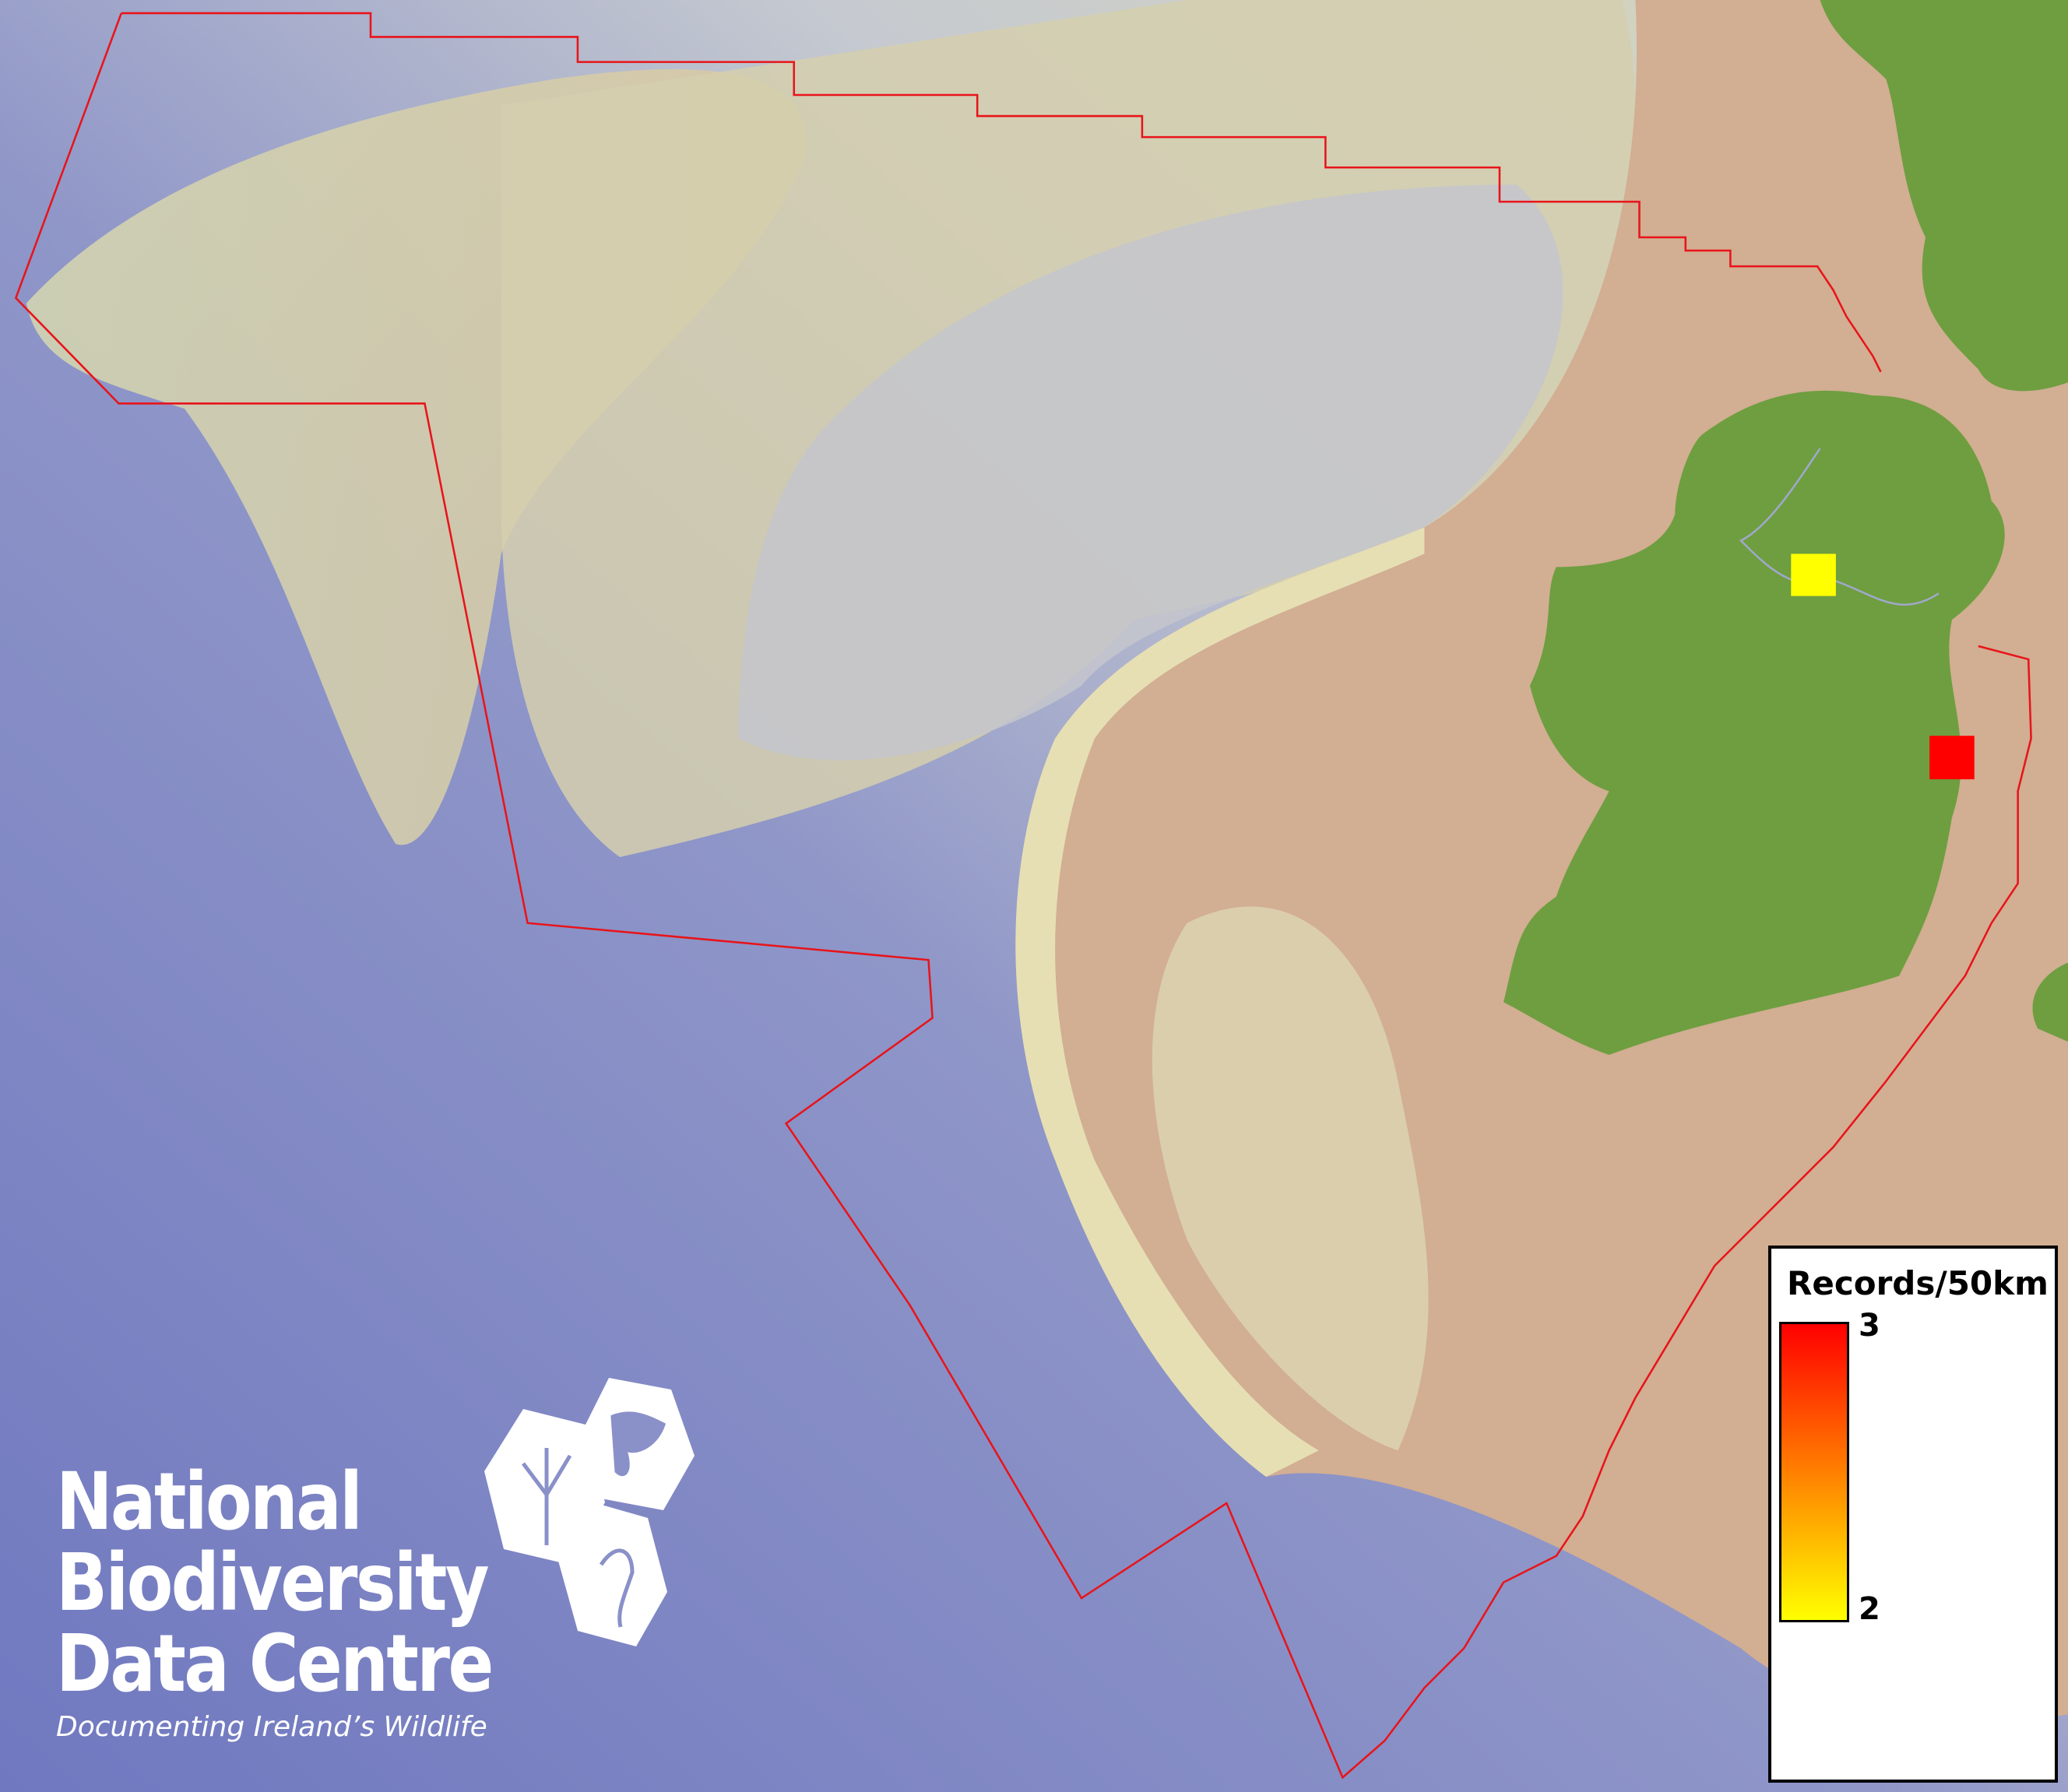 This screenshot has width=2068, height=1792. What do you see at coordinates (271, 1727) in the screenshot?
I see `logo-tagline: Documenting Ireland’s Wildlife` at bounding box center [271, 1727].